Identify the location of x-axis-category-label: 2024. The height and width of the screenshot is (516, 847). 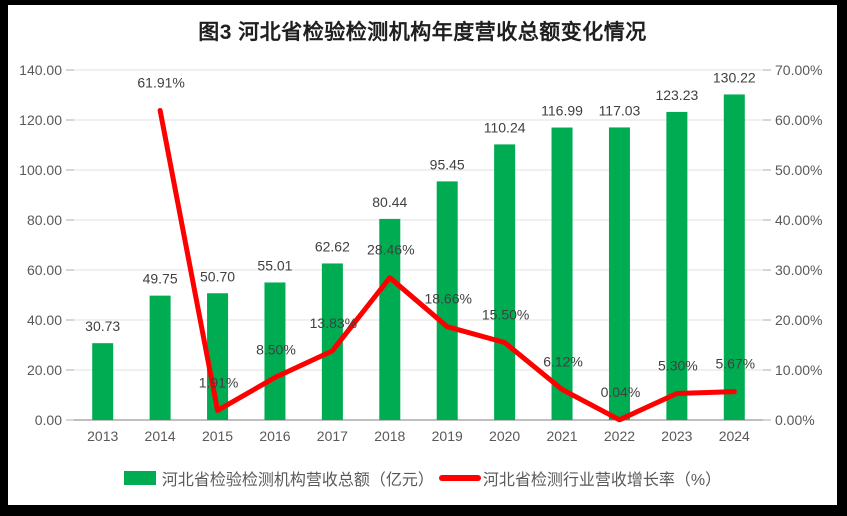
(734, 436).